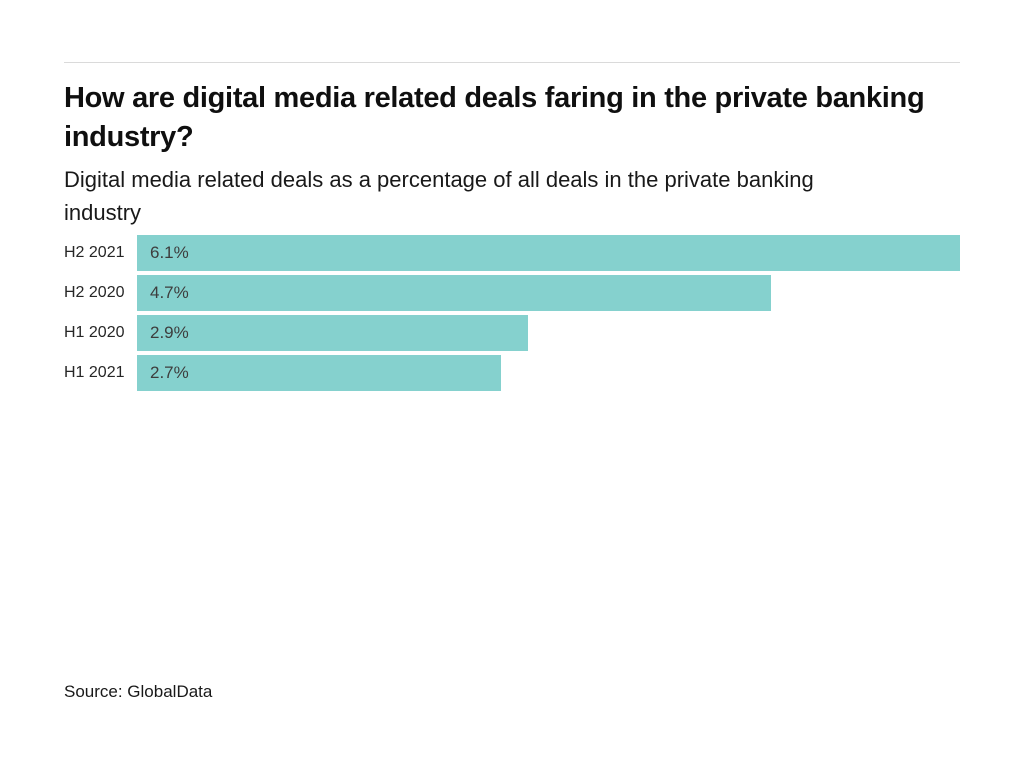 The width and height of the screenshot is (1024, 768). I want to click on source-attribution: Source: GlobalData, so click(138, 691).